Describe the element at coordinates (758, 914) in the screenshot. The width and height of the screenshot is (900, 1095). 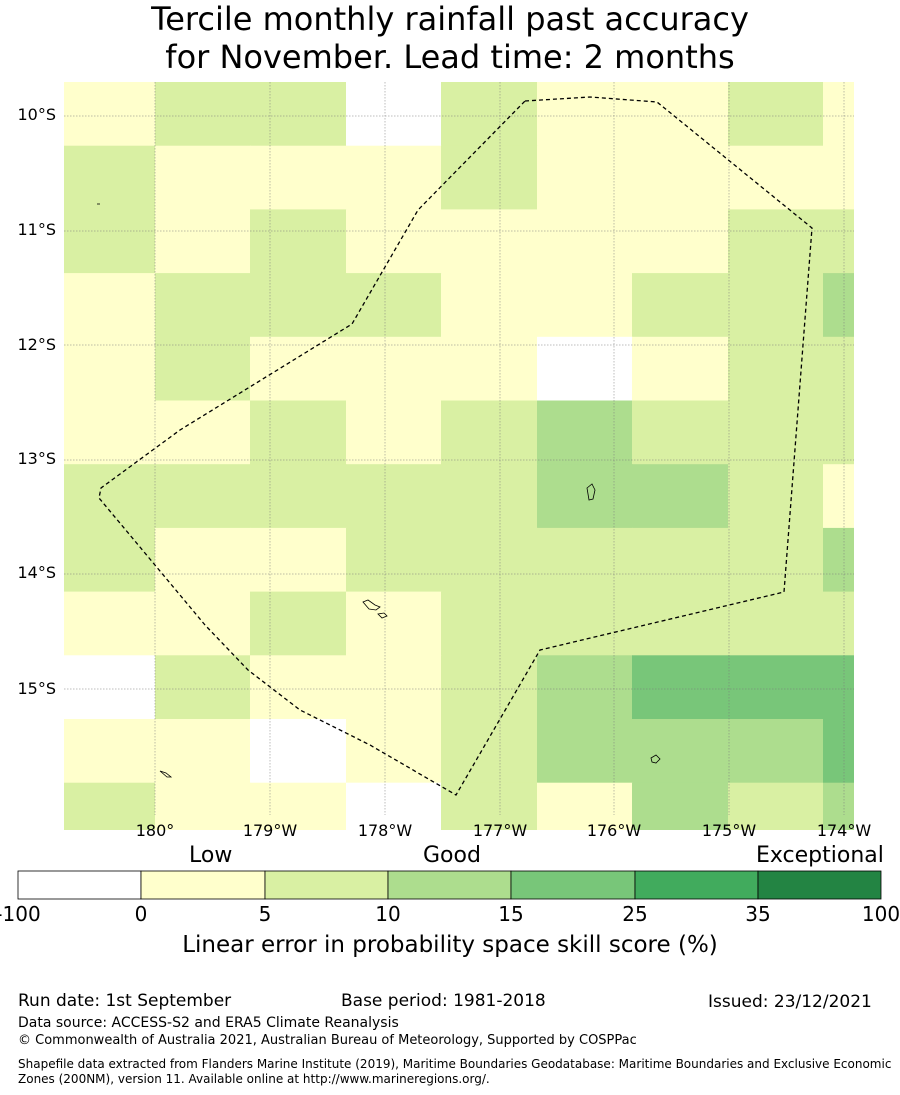
I see `legend-tick: 35` at that location.